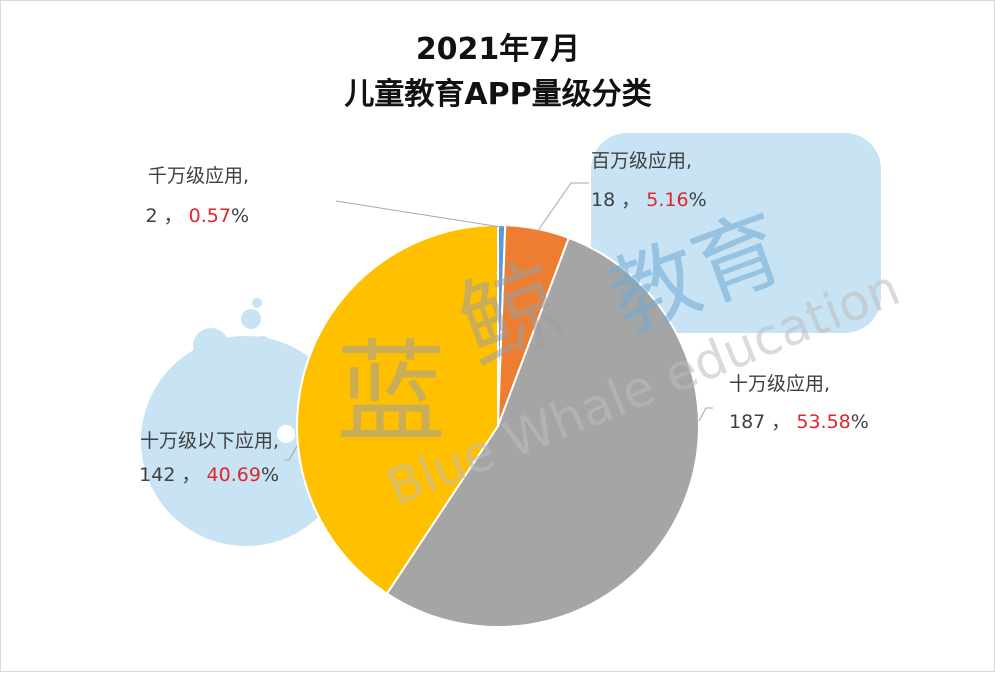  I want to click on slice-value-0: 2 ，, so click(166, 216).